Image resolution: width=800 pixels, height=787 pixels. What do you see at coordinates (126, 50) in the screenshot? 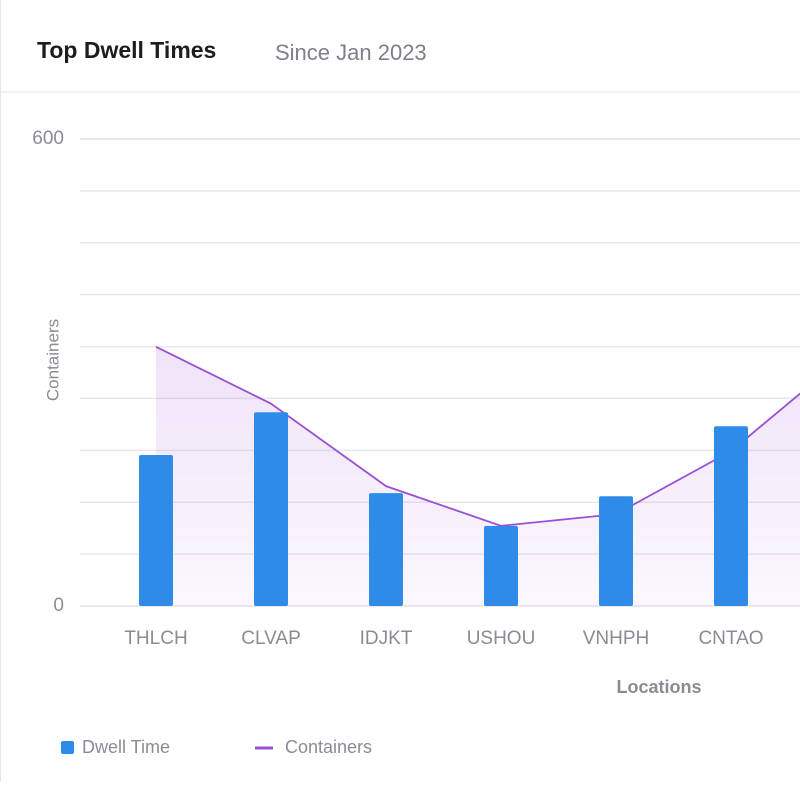
I see `title: Top Dwell Times` at bounding box center [126, 50].